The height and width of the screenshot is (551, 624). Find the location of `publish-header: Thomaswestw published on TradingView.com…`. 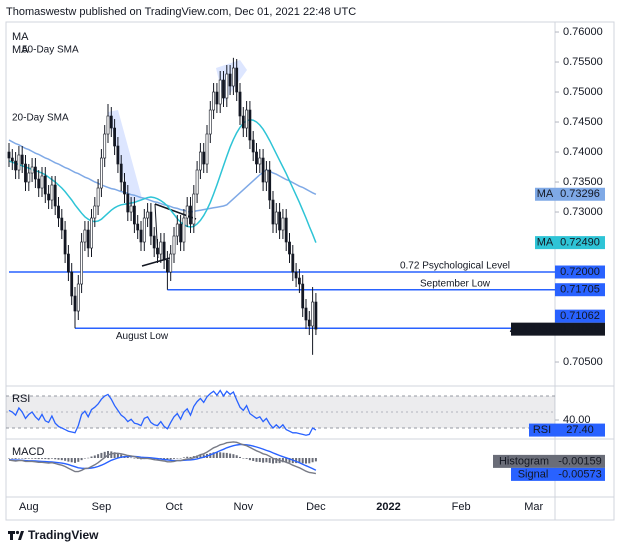

publish-header: Thomaswestw published on TradingView.com… is located at coordinates (181, 12).